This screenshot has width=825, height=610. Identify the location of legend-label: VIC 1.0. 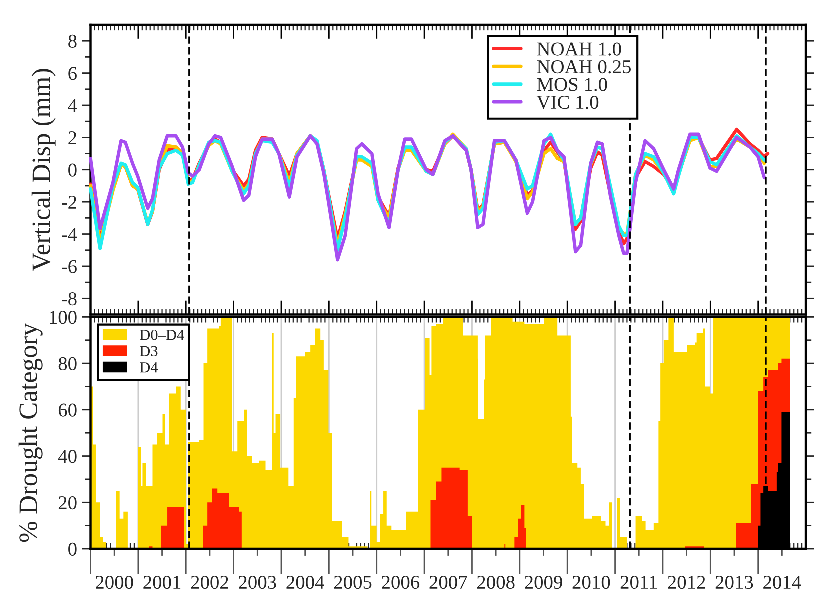
(567, 103).